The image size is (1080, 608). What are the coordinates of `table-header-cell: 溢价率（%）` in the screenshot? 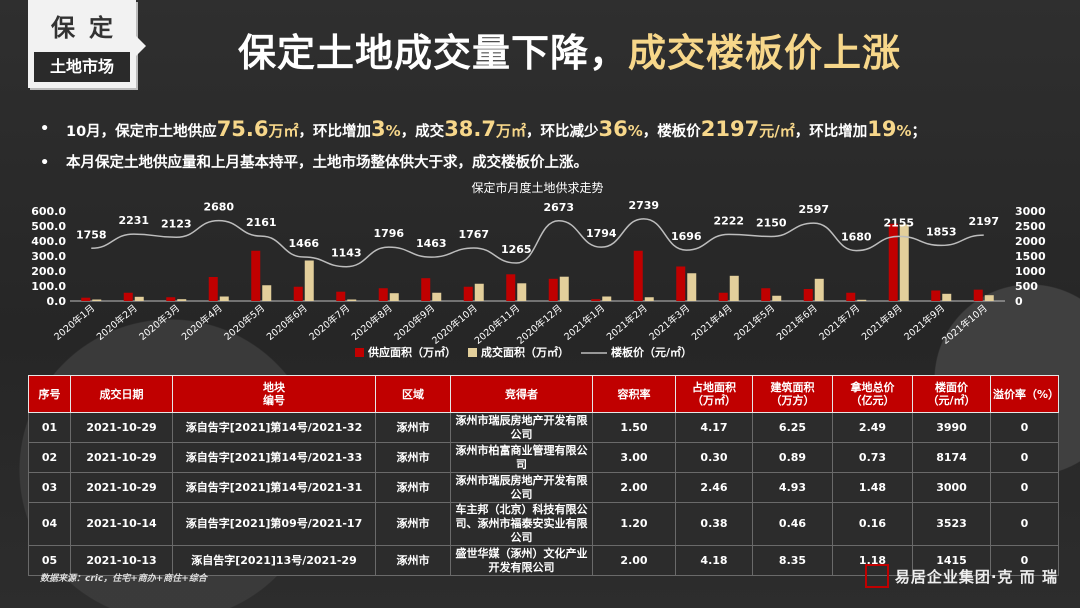 It's located at (1024, 394).